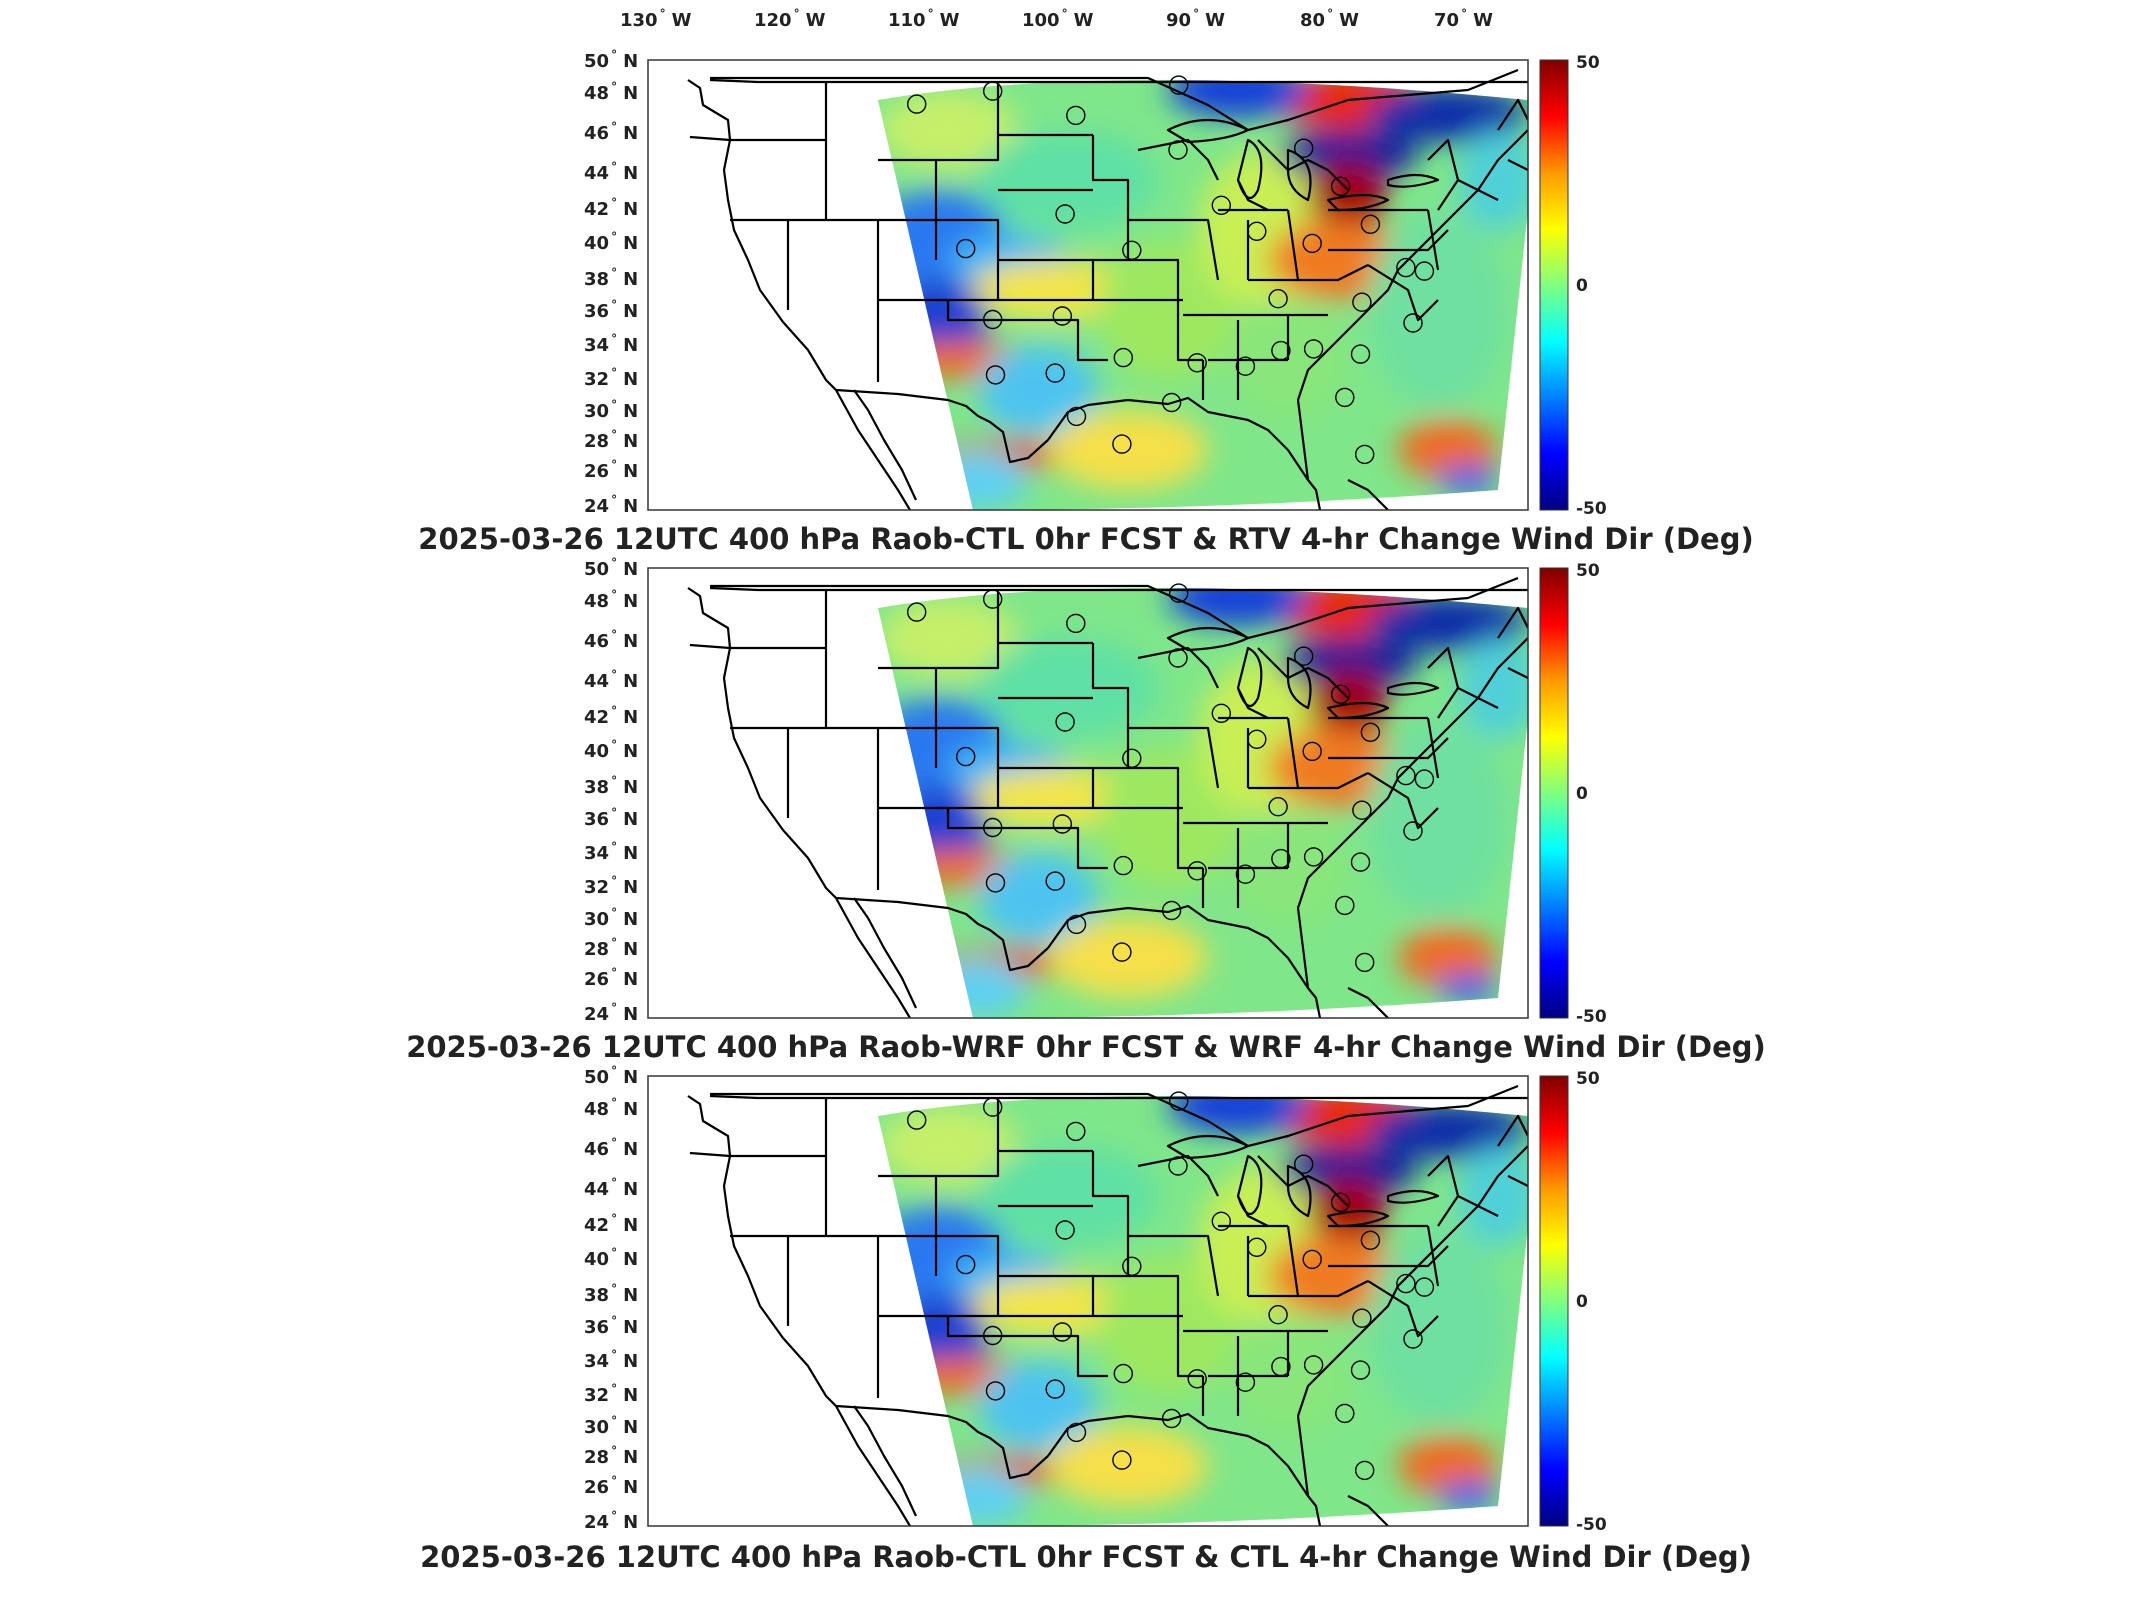 The height and width of the screenshot is (1600, 2133). What do you see at coordinates (924, 19) in the screenshot?
I see `longitude-label: 110 ° W` at bounding box center [924, 19].